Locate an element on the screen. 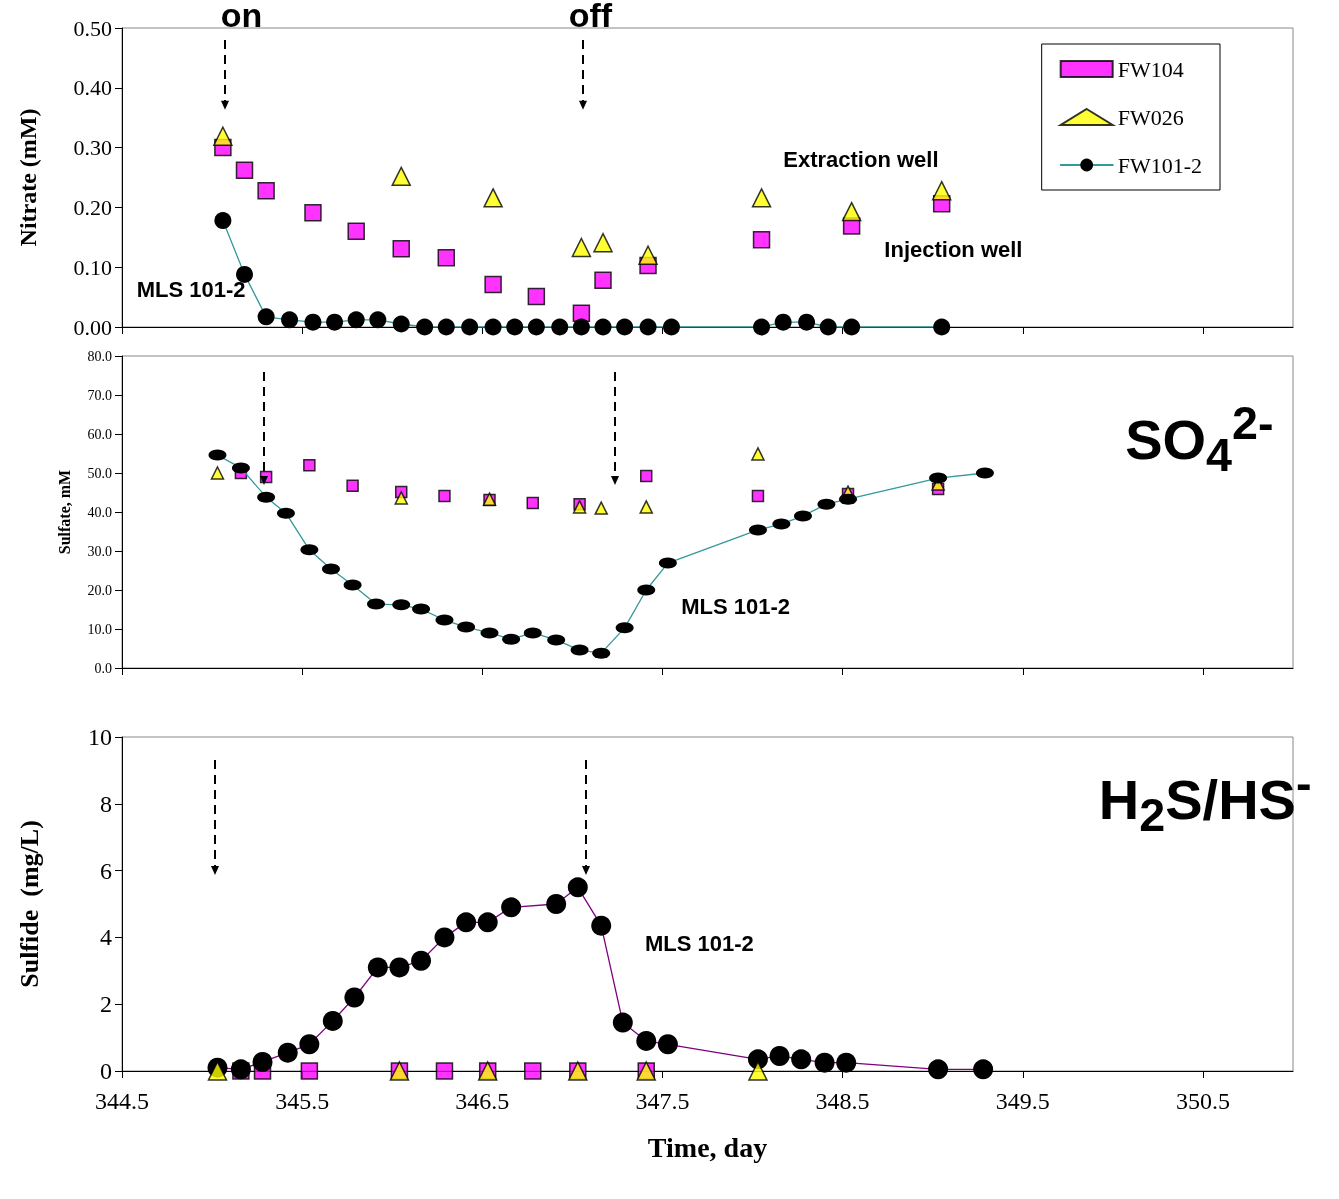 This screenshot has height=1199, width=1339. legend-label: FW104 is located at coordinates (1150, 69).